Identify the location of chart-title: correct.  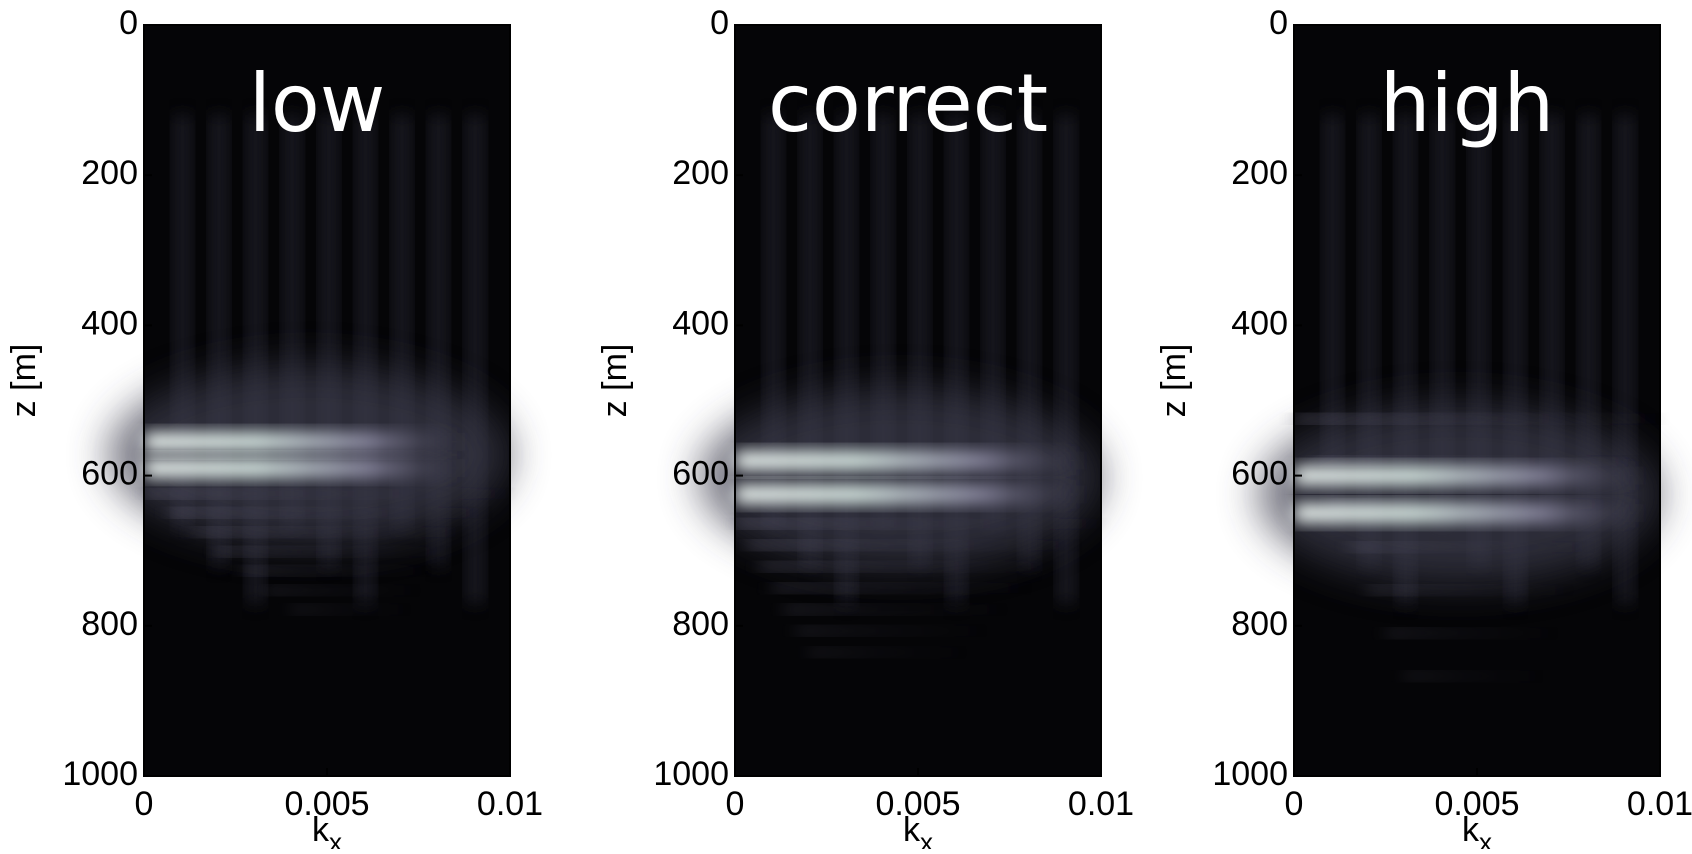
(908, 103).